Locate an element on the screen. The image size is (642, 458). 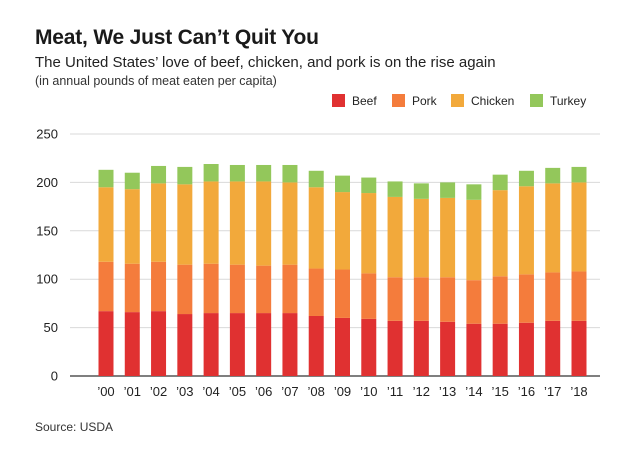
x-tick-label: ’01 is located at coordinates (132, 391).